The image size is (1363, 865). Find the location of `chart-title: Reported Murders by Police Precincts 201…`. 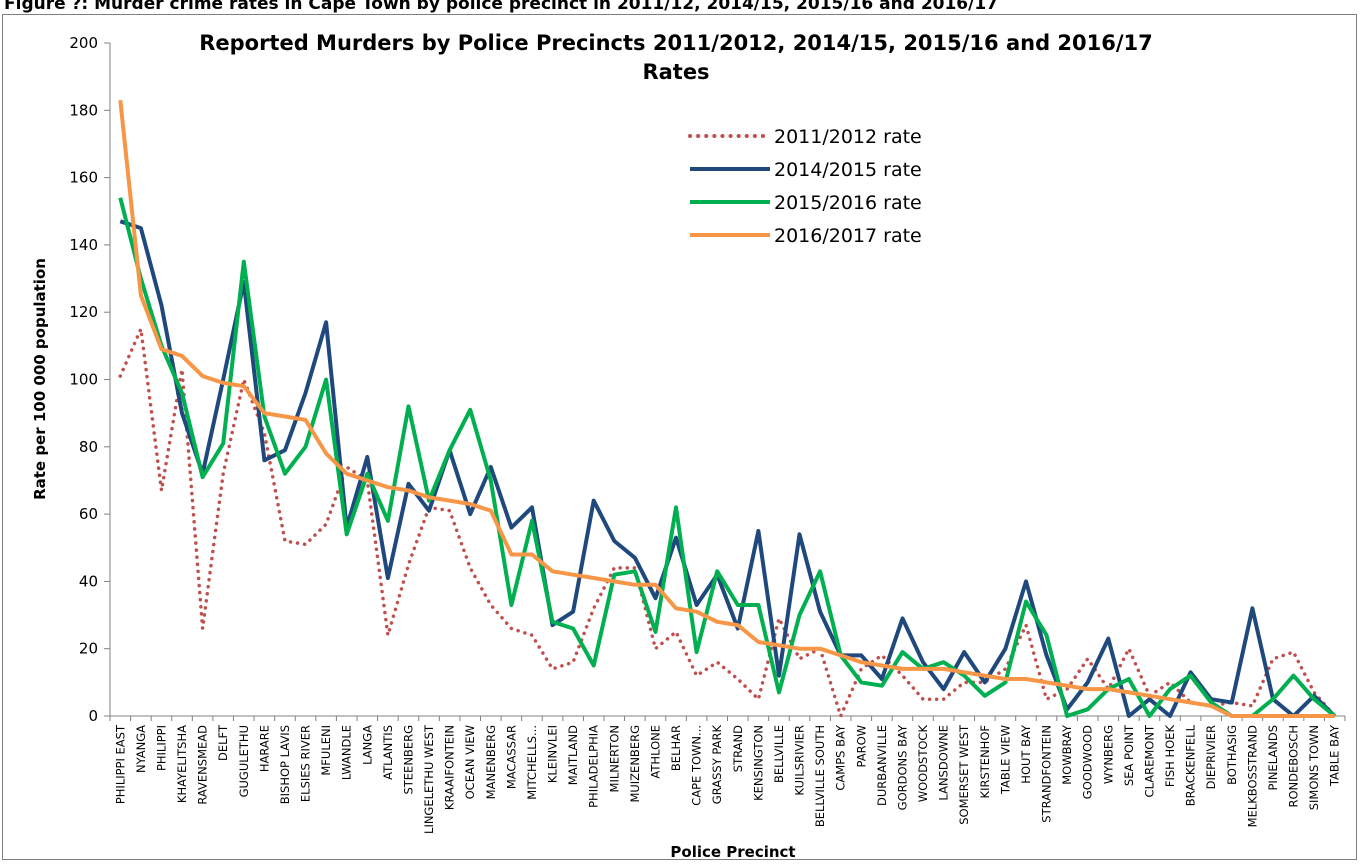

chart-title: Reported Murders by Police Precincts 201… is located at coordinates (676, 43).